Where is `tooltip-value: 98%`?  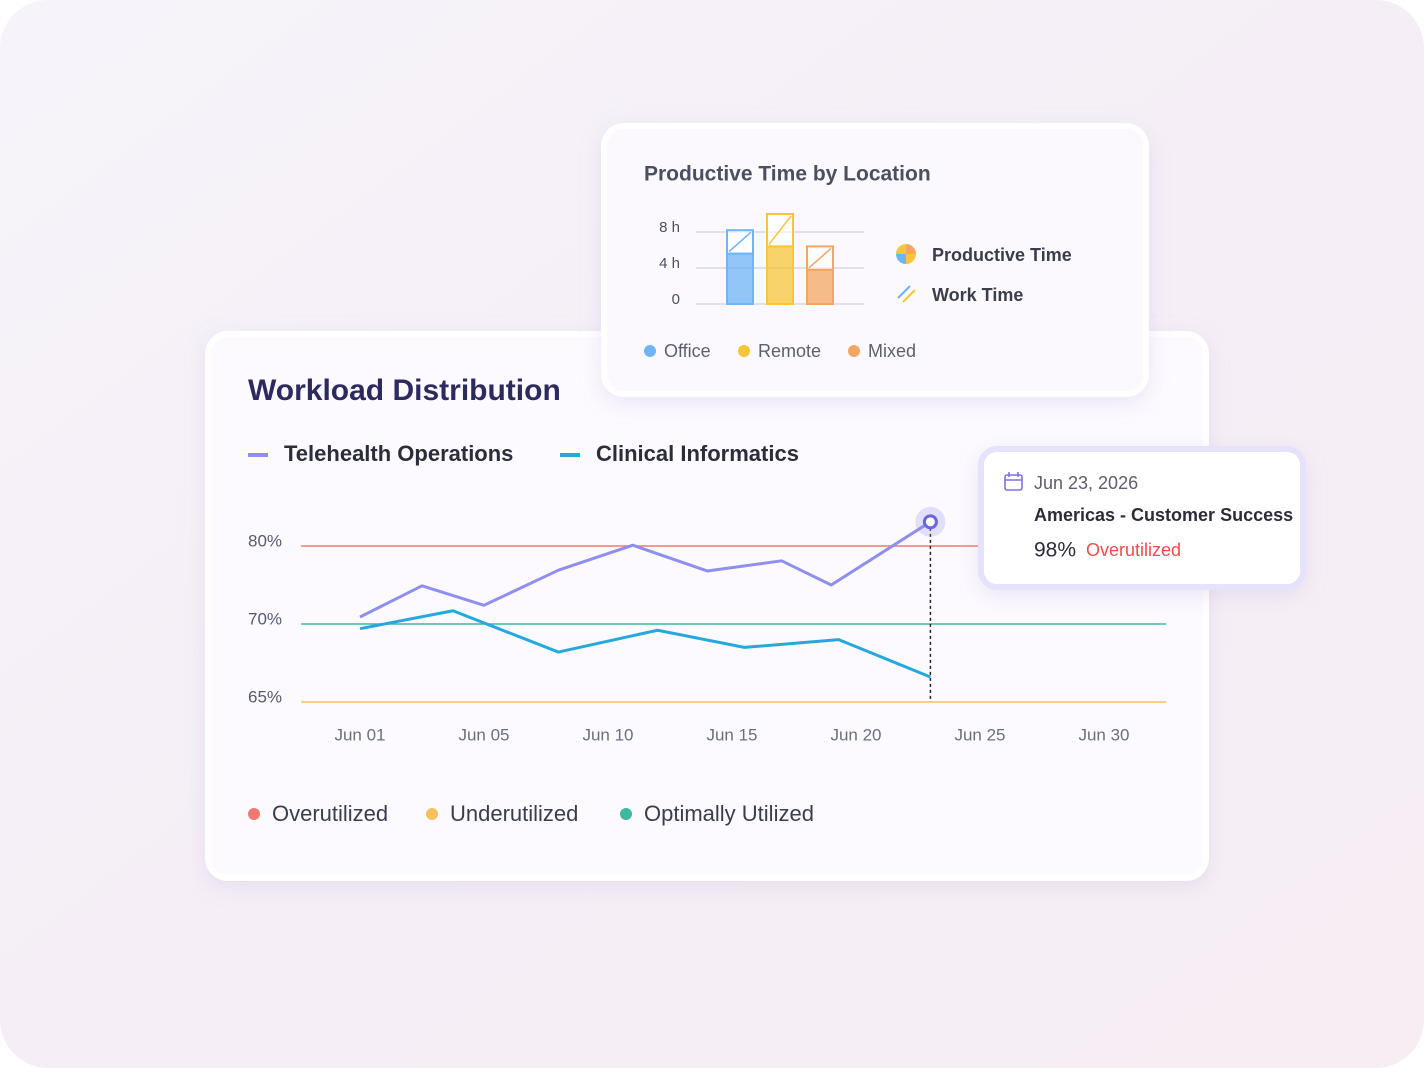 tooltip-value: 98% is located at coordinates (1055, 550).